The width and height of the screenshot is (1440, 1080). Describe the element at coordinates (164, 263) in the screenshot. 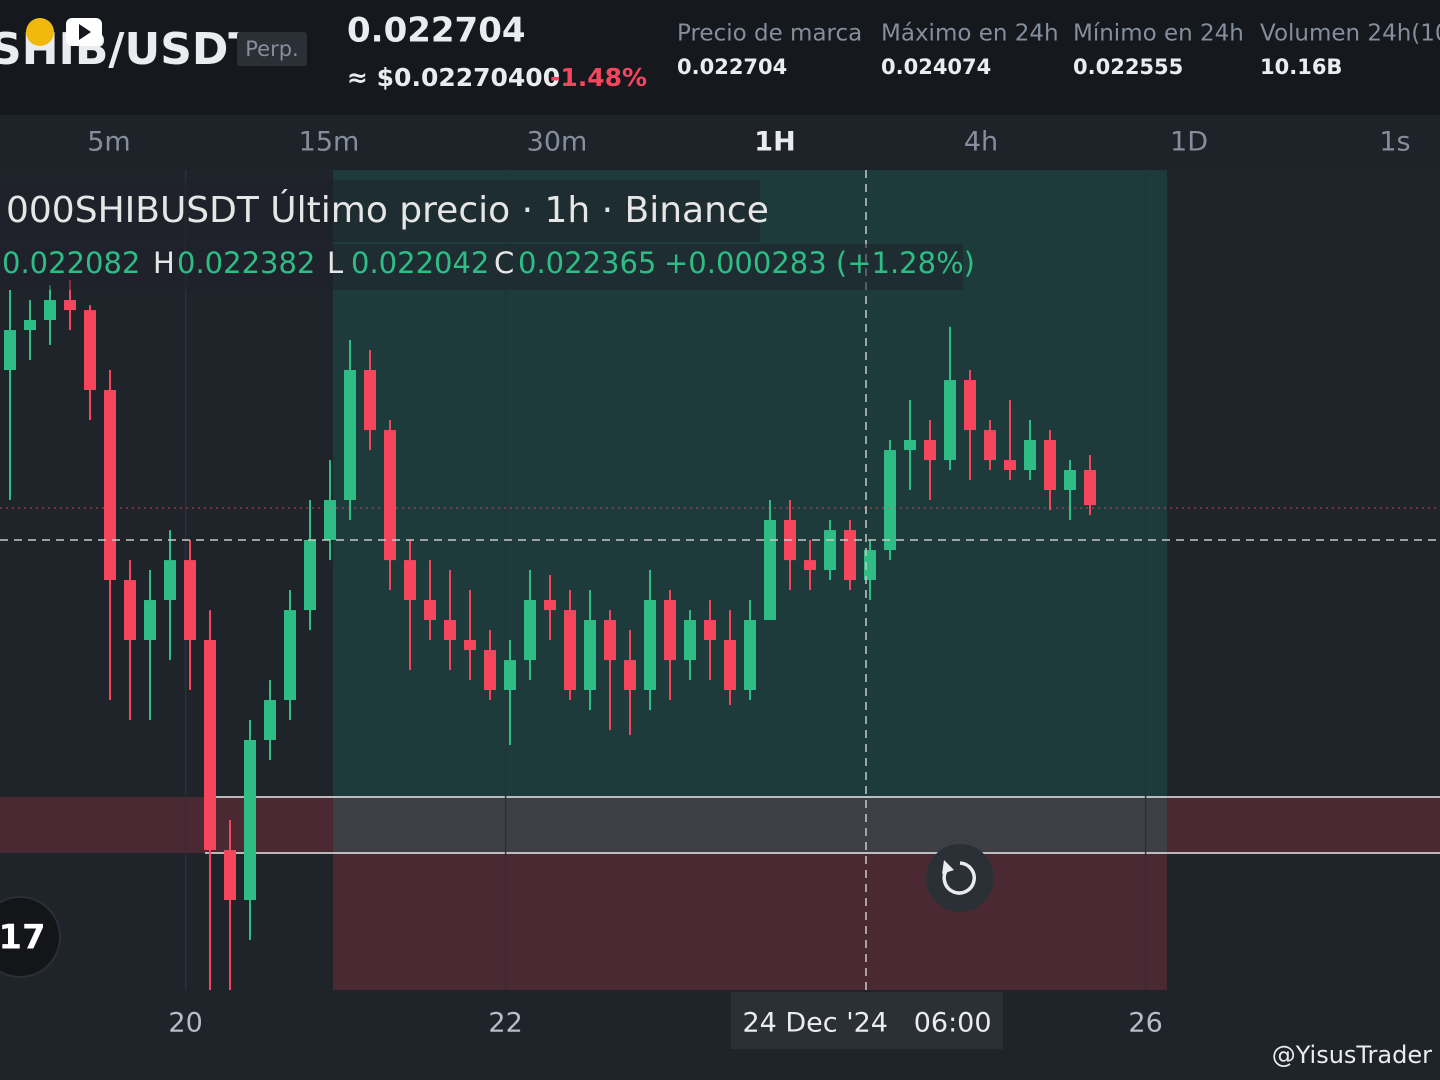

I see `ohlc-key: H` at that location.